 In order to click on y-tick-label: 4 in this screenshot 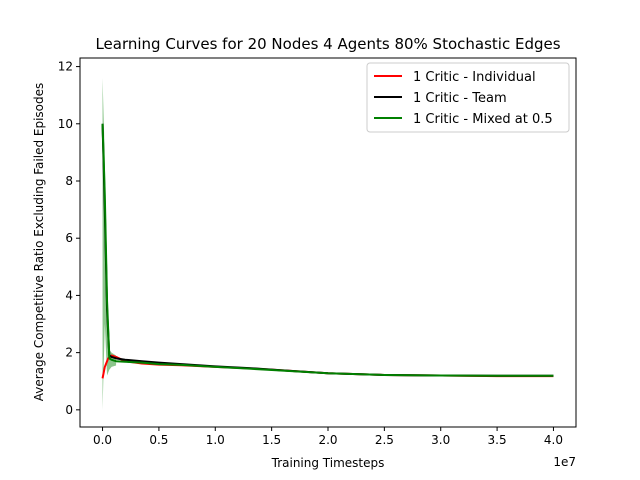, I will do `click(69, 295)`.